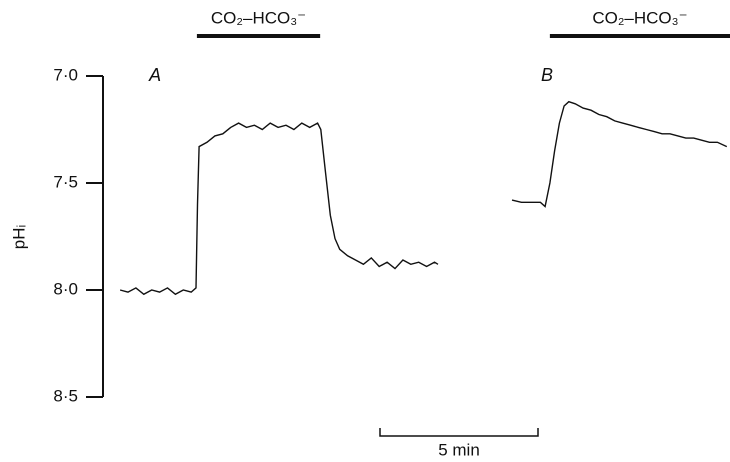  What do you see at coordinates (619, 154) in the screenshot?
I see `trace` at bounding box center [619, 154].